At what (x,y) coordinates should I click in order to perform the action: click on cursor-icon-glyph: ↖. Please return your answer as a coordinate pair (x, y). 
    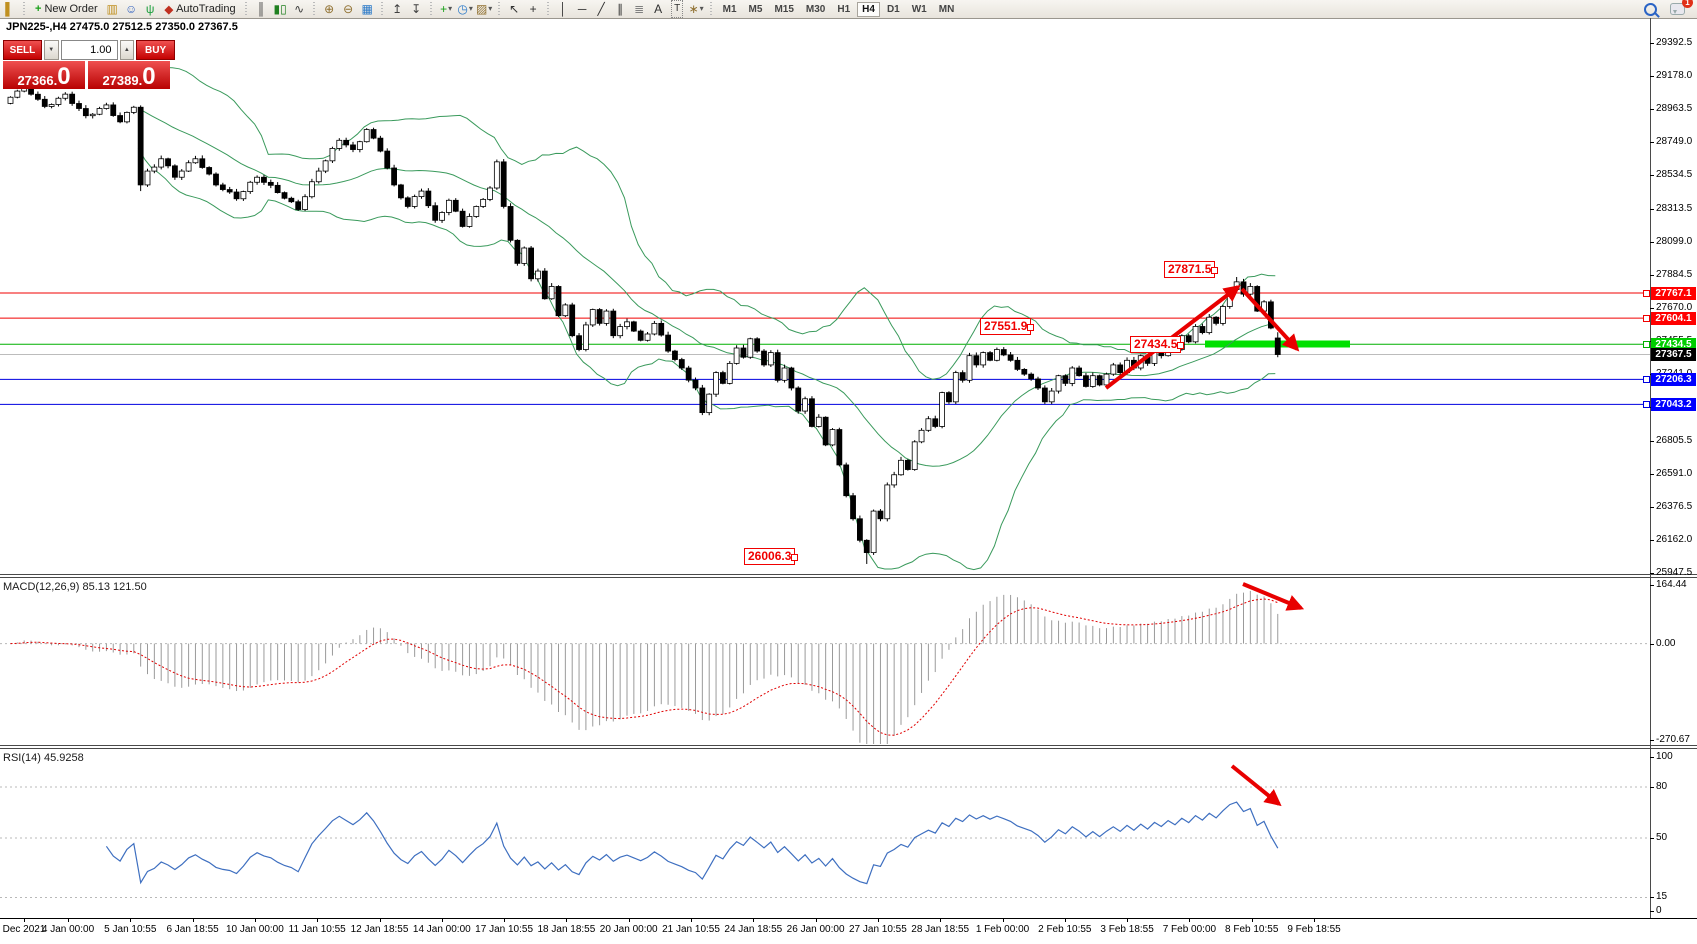
    Looking at the image, I should click on (514, 9).